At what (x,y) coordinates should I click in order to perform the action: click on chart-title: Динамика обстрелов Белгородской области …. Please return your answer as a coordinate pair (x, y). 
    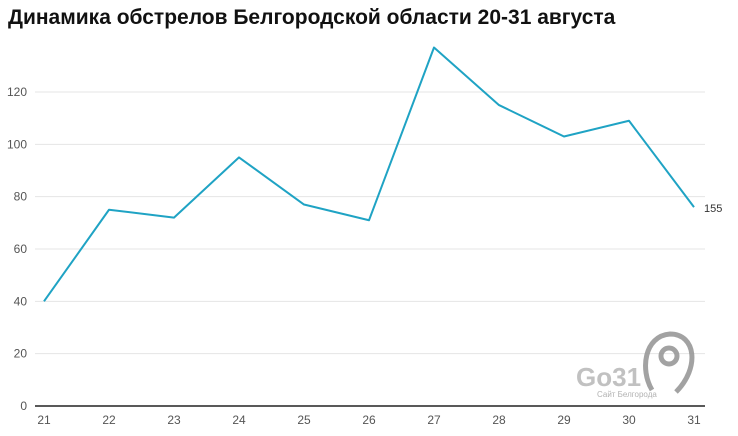
    Looking at the image, I should click on (312, 17).